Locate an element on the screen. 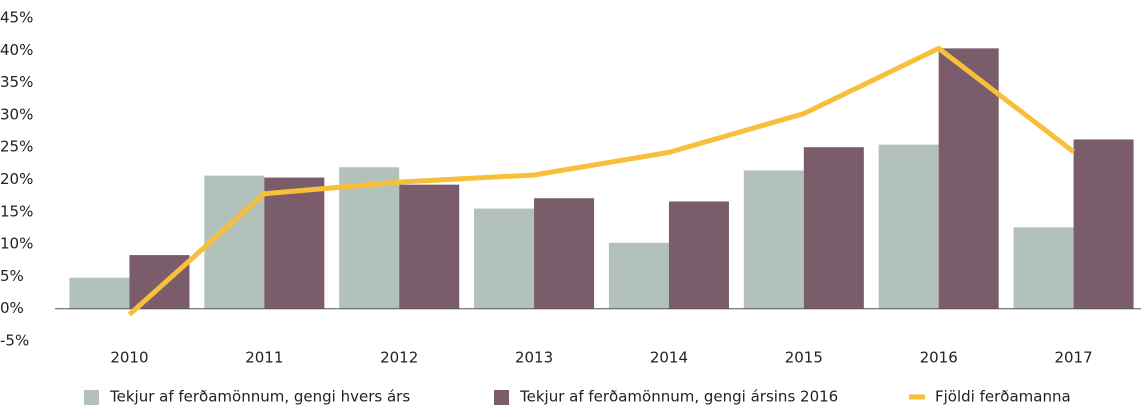  y-tick-label: -5% is located at coordinates (14, 341).